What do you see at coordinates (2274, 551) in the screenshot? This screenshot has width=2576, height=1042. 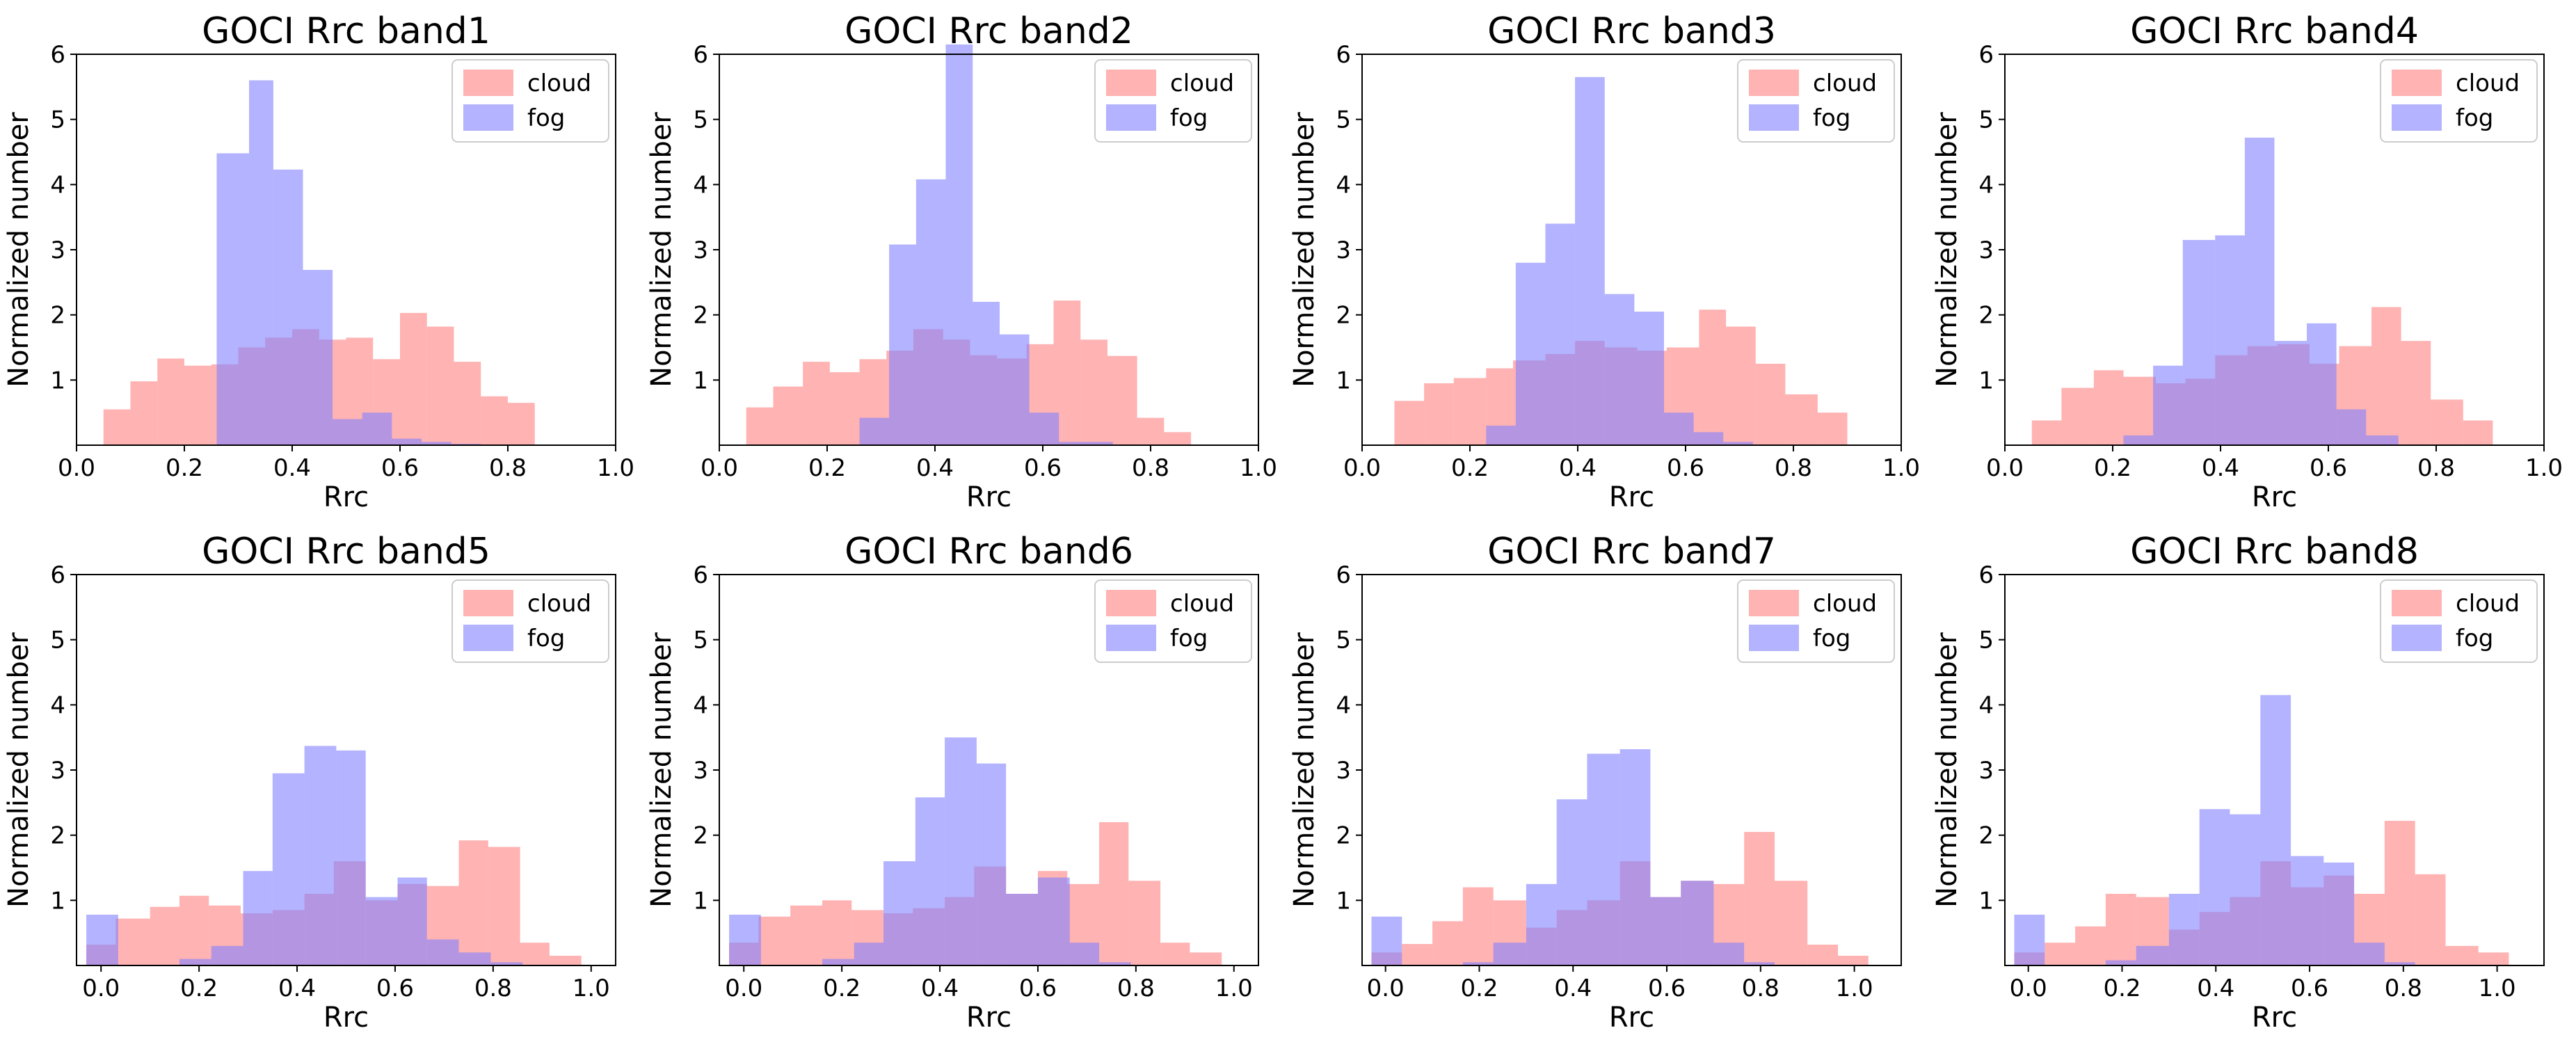 I see `subplot-title: GOCI Rrc band8` at bounding box center [2274, 551].